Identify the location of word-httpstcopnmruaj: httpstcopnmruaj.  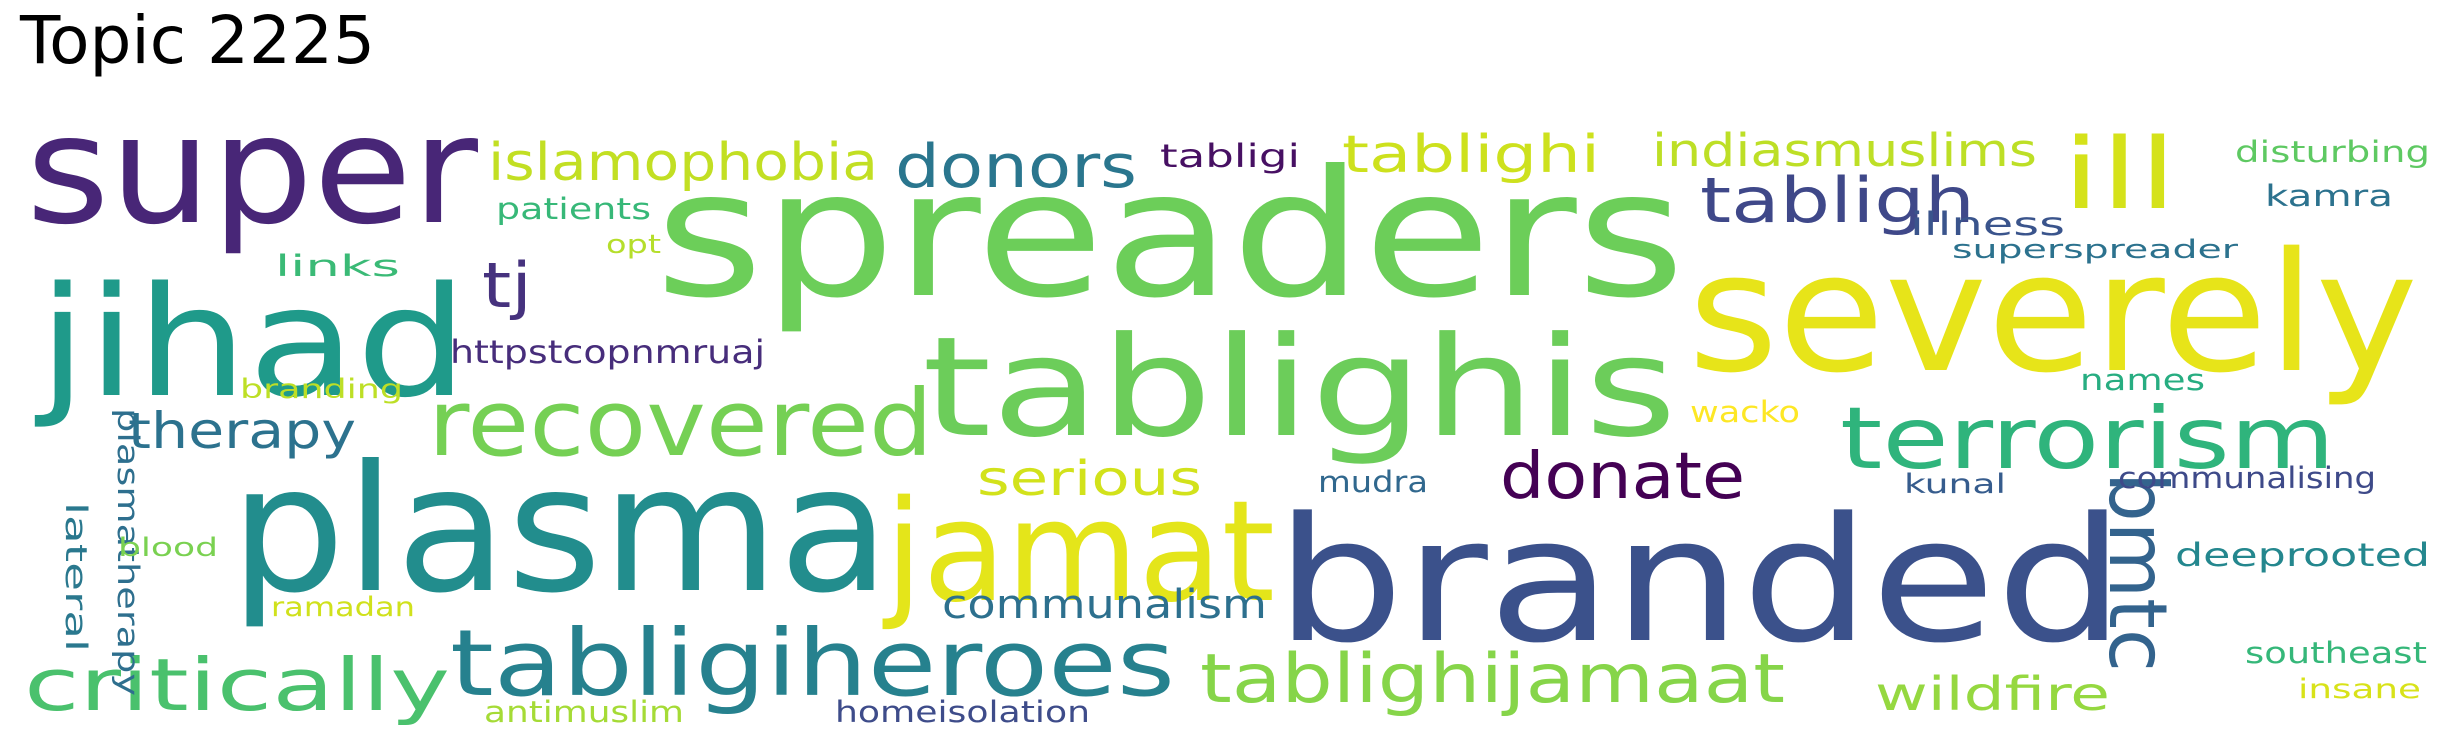
(607, 352).